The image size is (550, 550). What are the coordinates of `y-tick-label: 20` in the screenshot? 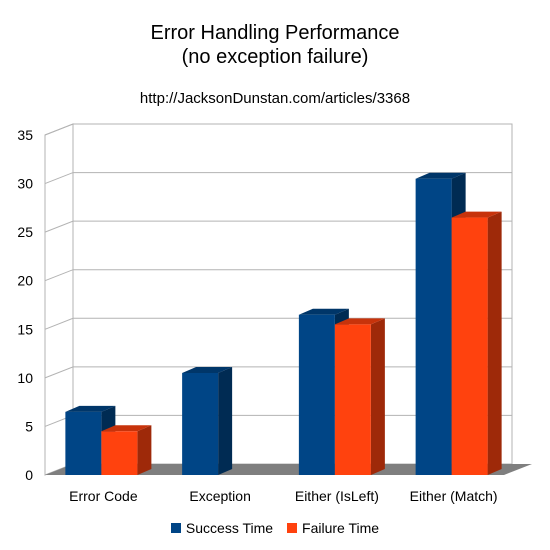 It's located at (25, 281).